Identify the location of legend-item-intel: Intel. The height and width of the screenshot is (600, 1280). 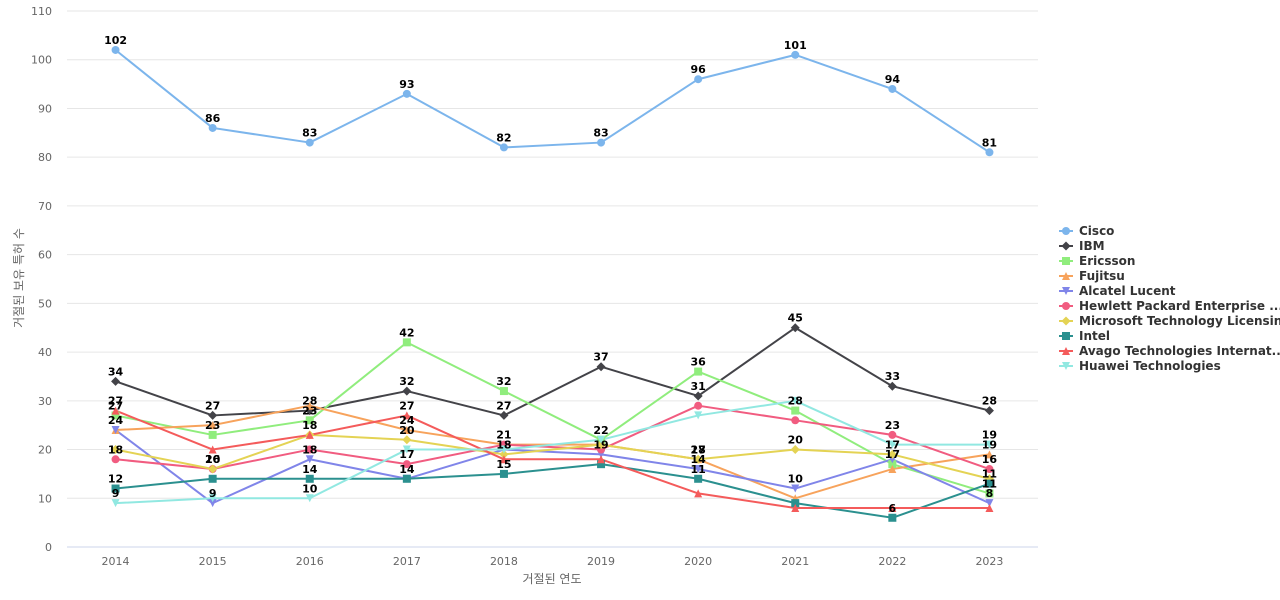
(1084, 336).